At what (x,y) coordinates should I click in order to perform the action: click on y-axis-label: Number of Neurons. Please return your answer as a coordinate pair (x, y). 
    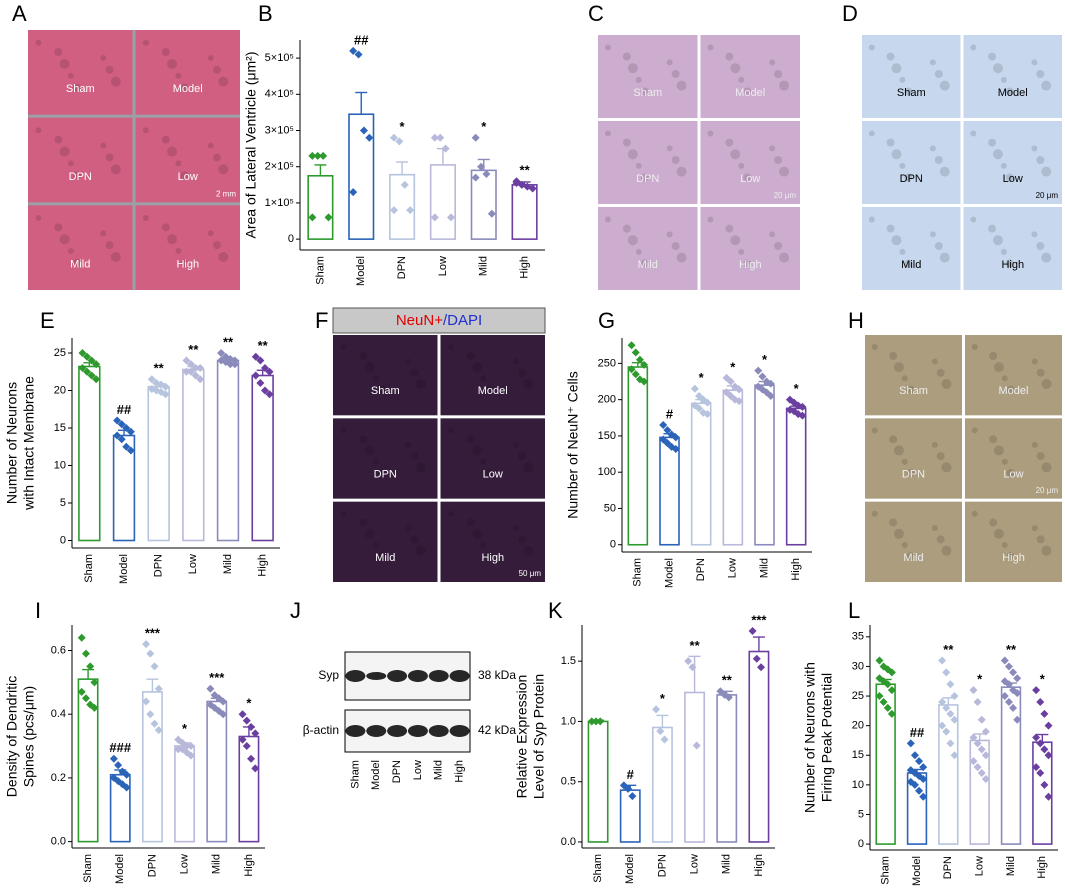
    Looking at the image, I should click on (12, 443).